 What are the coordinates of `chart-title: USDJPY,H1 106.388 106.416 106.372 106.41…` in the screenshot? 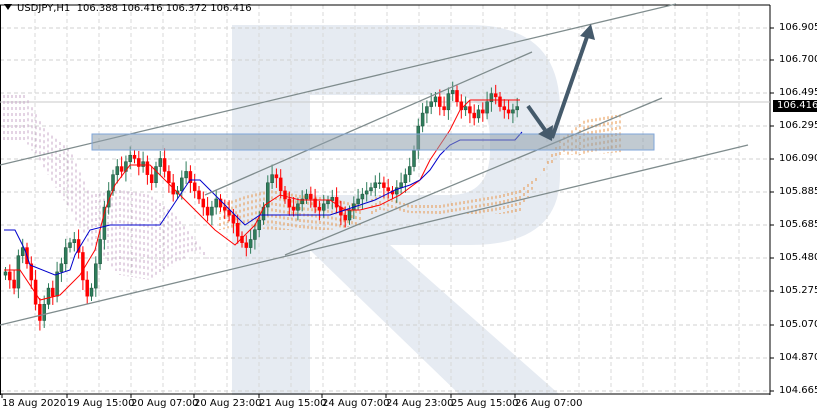 It's located at (128, 8).